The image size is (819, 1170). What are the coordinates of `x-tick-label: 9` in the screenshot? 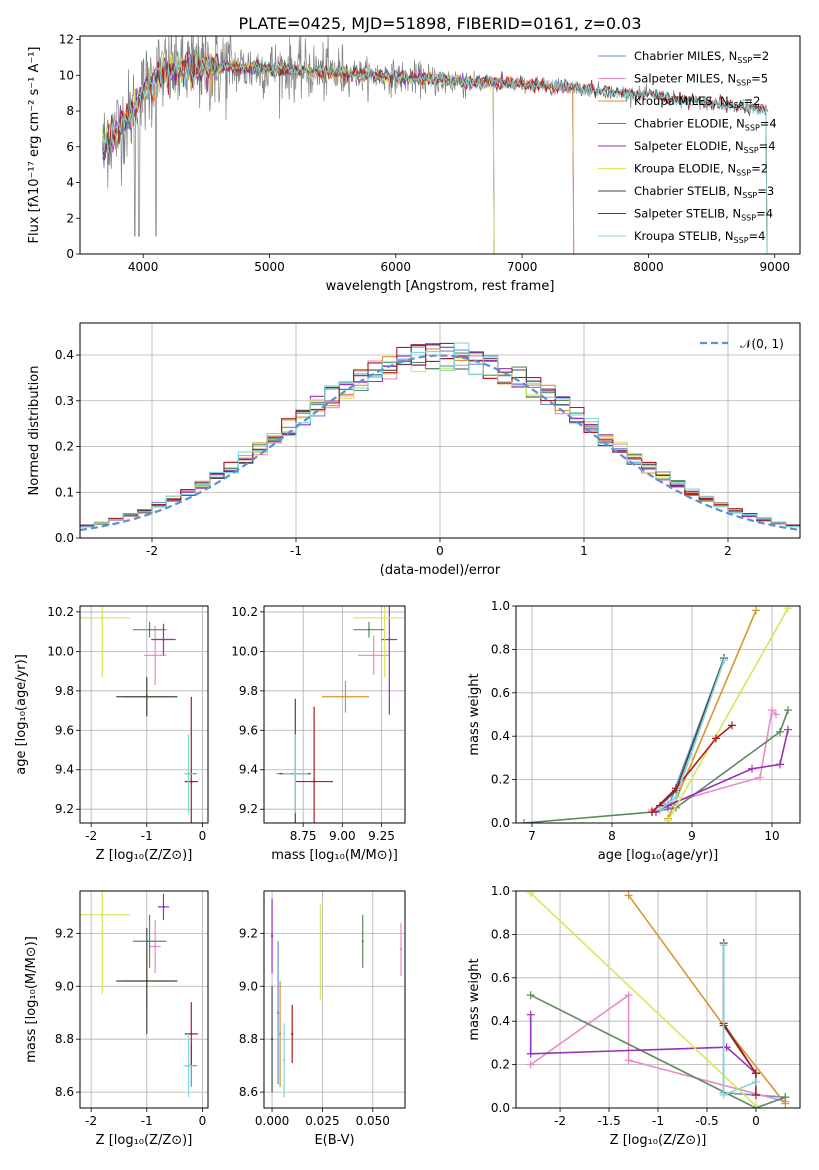 It's located at (692, 836).